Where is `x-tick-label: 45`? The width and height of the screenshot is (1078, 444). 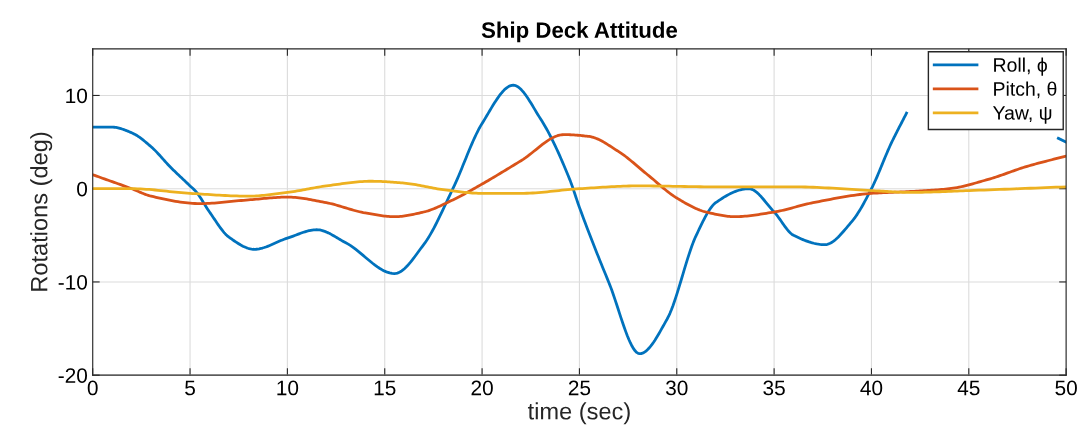 x-tick-label: 45 is located at coordinates (968, 388).